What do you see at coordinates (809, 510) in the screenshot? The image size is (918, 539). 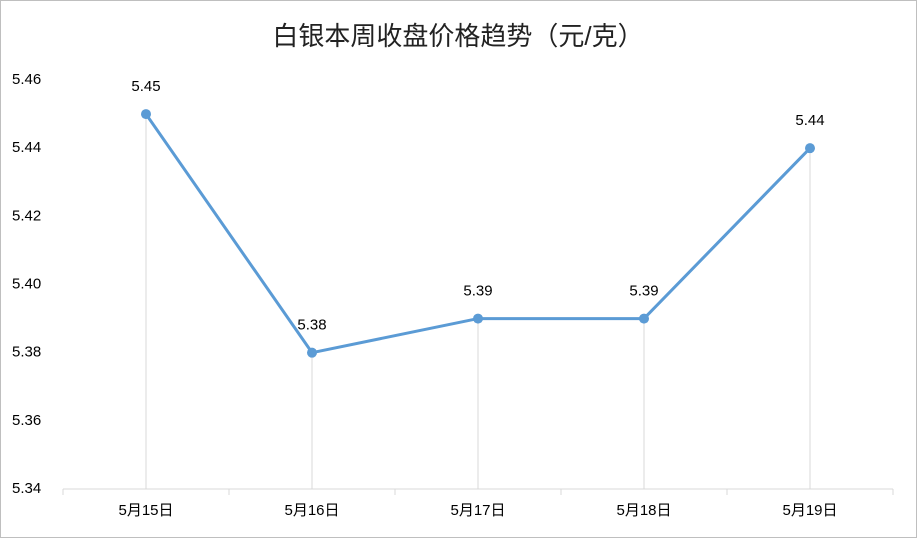 I see `x-tick-label: 5月19日` at bounding box center [809, 510].